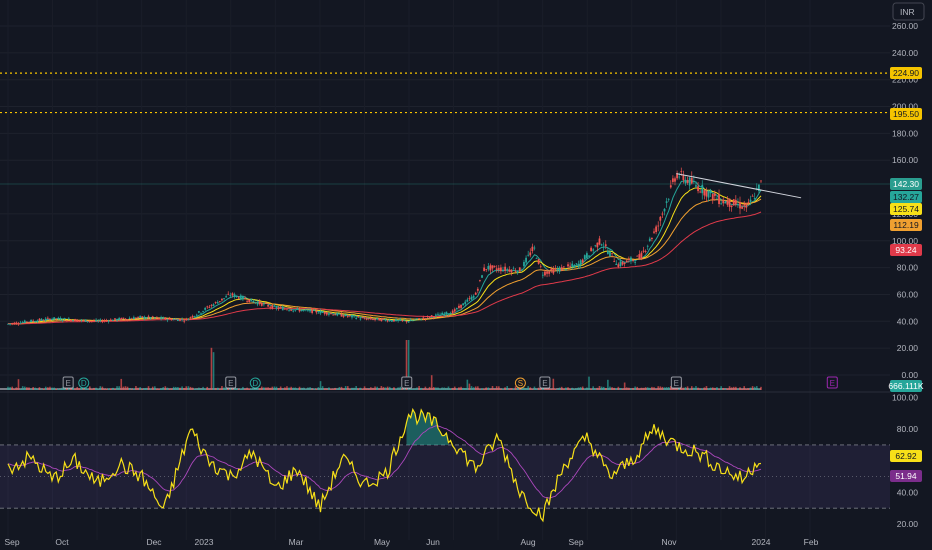 The image size is (932, 550). What do you see at coordinates (908, 492) in the screenshot?
I see `rsi-axis-tick: 40.00` at bounding box center [908, 492].